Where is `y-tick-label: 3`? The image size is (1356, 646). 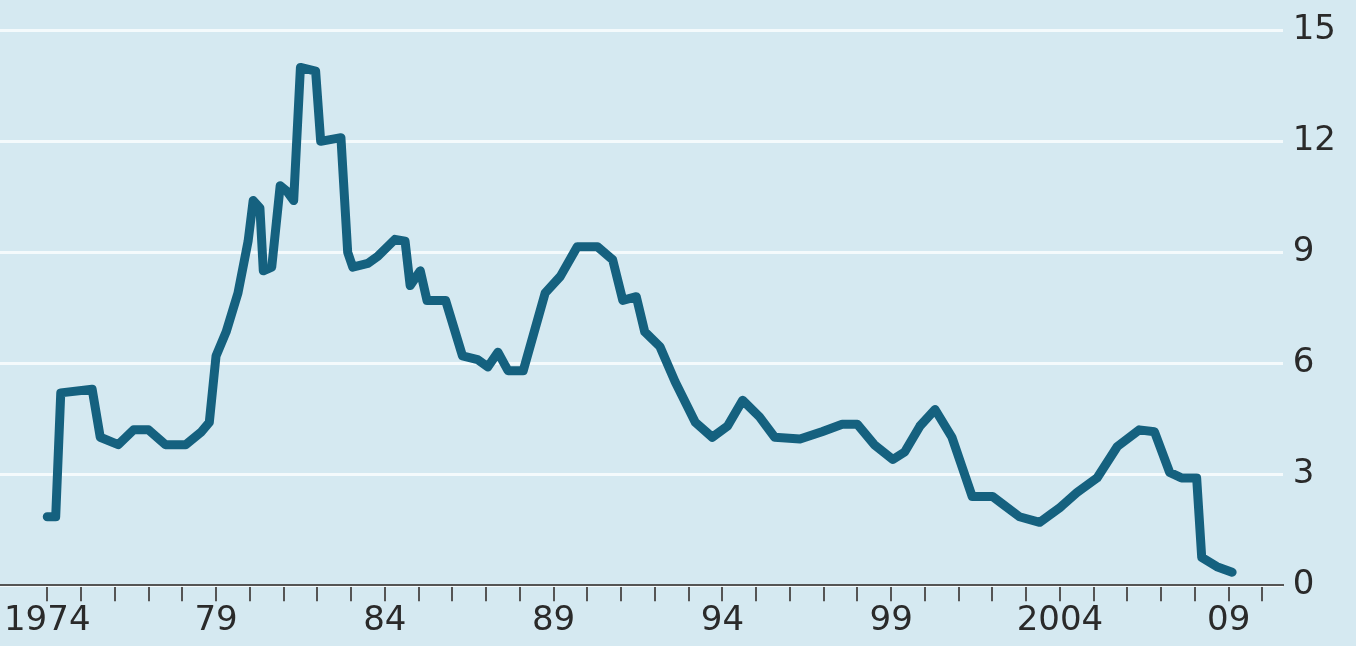
y-tick-label: 3 is located at coordinates (1303, 471).